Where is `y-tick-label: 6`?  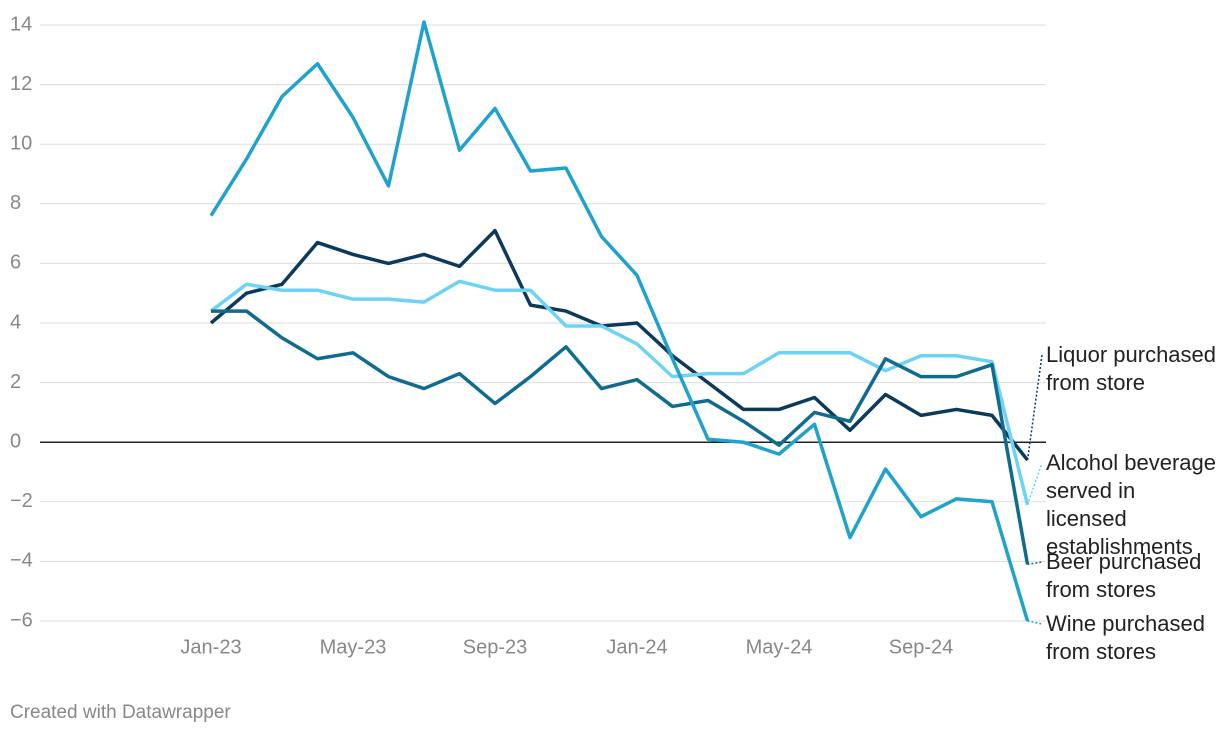
y-tick-label: 6 is located at coordinates (15, 263).